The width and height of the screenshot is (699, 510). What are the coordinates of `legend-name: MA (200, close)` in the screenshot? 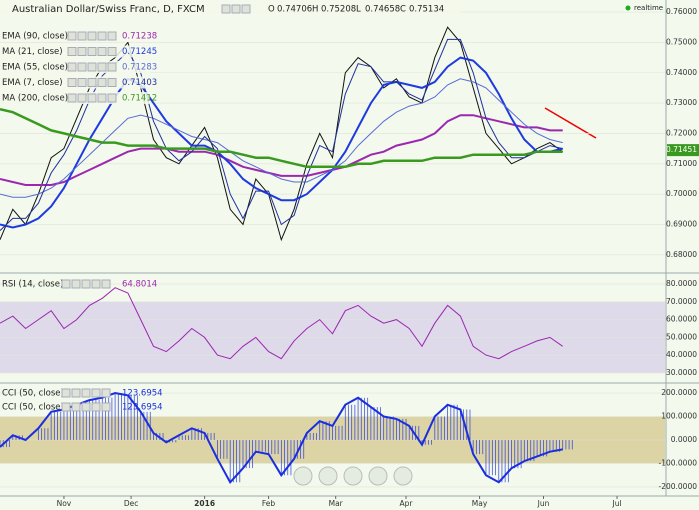 It's located at (35, 99).